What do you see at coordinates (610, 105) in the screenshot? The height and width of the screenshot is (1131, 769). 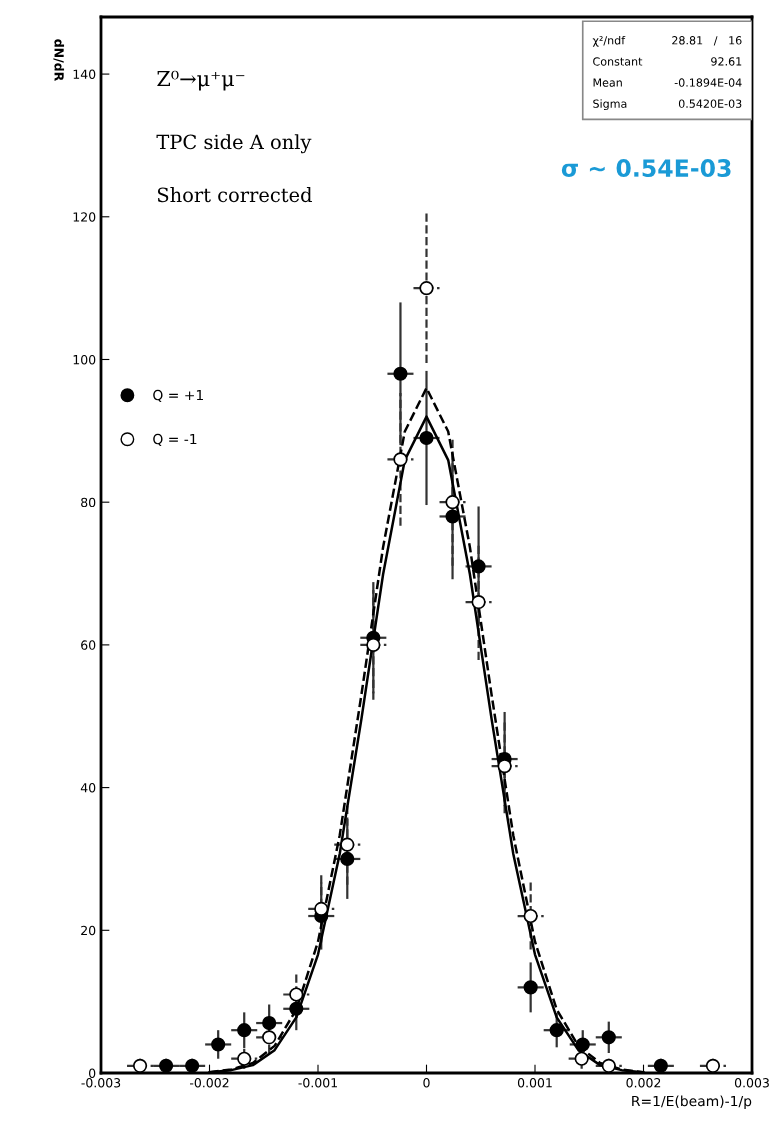 I see `annotation: Sigma` at bounding box center [610, 105].